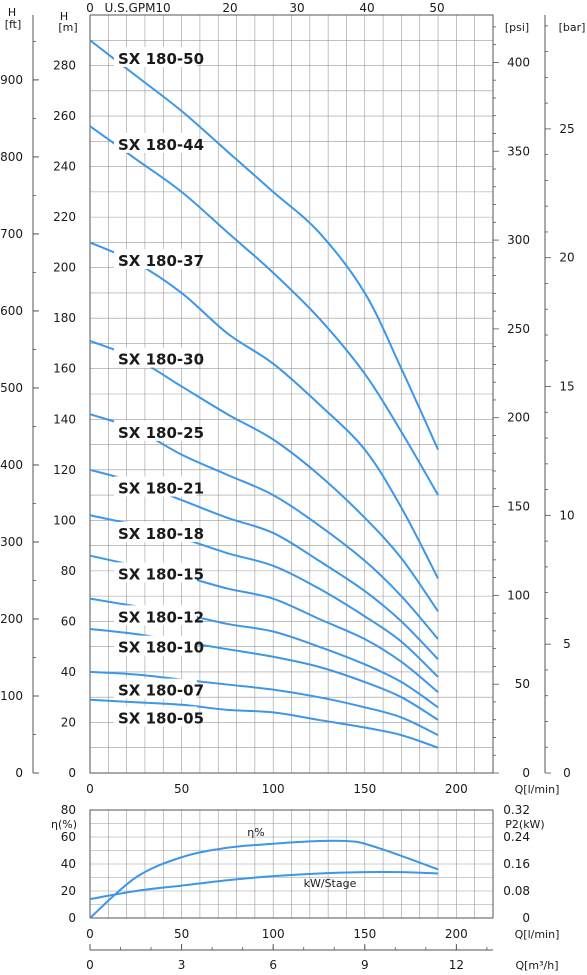  What do you see at coordinates (161, 59) in the screenshot?
I see `curve-label: SX 180-50` at bounding box center [161, 59].